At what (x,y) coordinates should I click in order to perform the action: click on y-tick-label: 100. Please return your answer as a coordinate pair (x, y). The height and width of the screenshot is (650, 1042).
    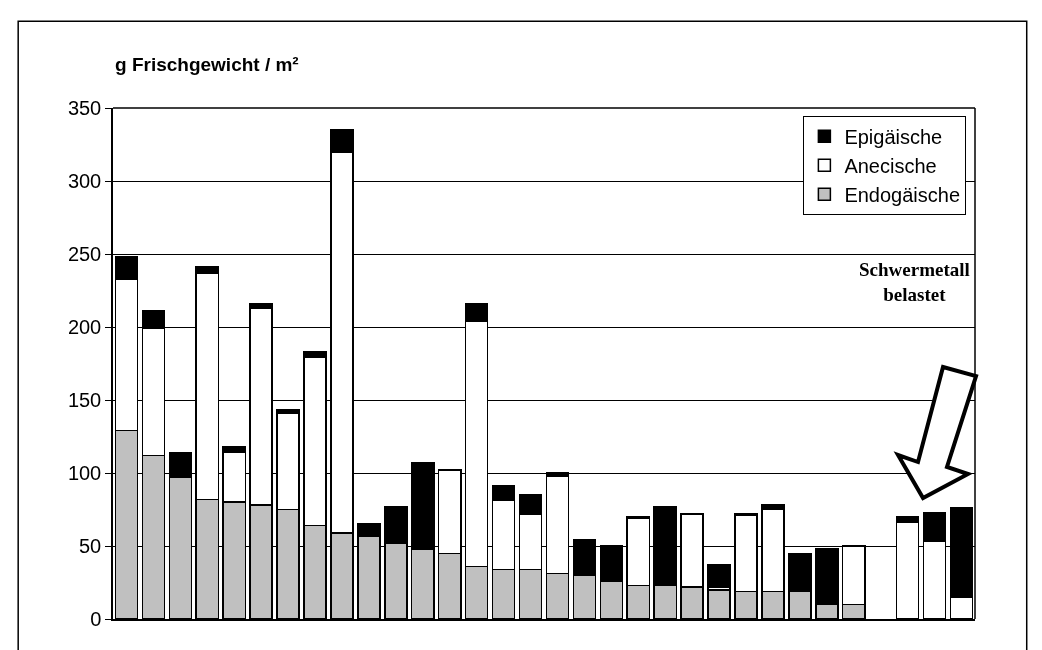
    Looking at the image, I should click on (84, 473).